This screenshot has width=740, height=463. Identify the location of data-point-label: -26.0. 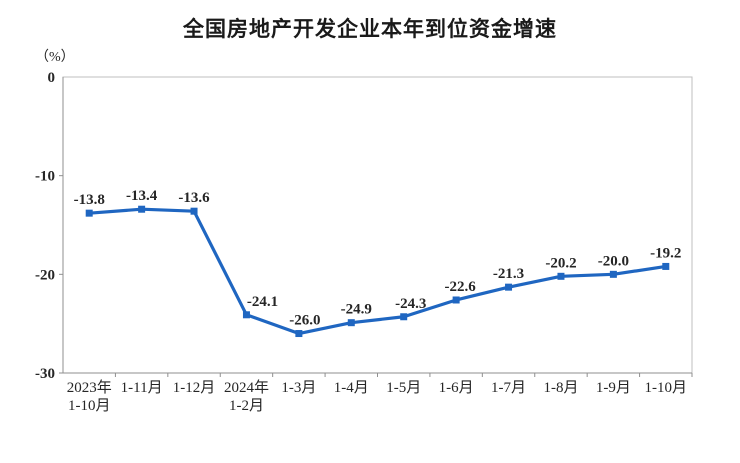
(304, 321).